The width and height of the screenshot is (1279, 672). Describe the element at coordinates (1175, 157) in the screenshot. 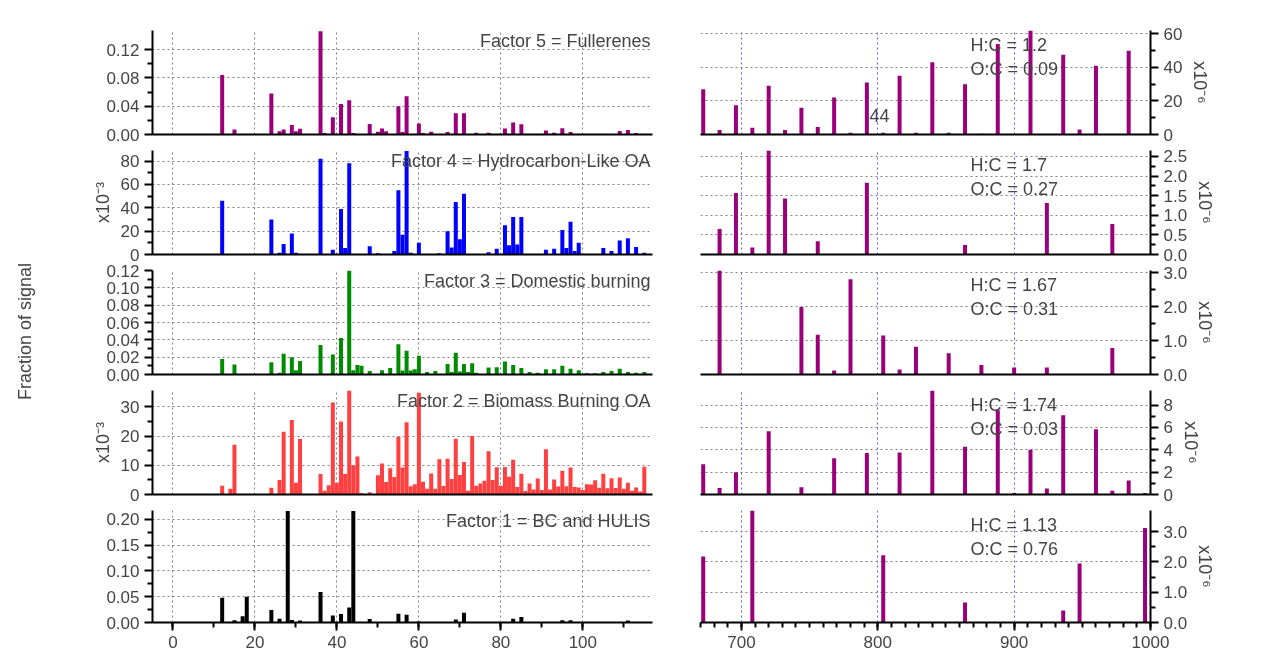

I see `y2-tick-label: 2.5` at that location.